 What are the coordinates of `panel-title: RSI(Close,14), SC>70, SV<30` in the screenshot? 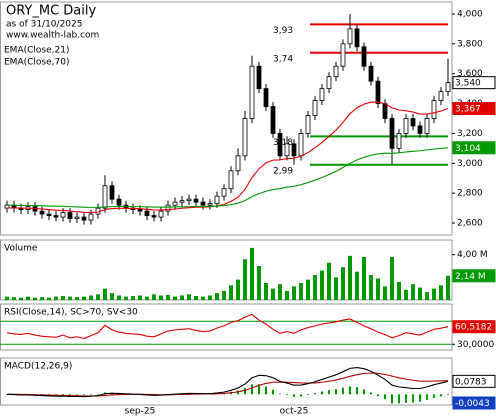 It's located at (71, 313).